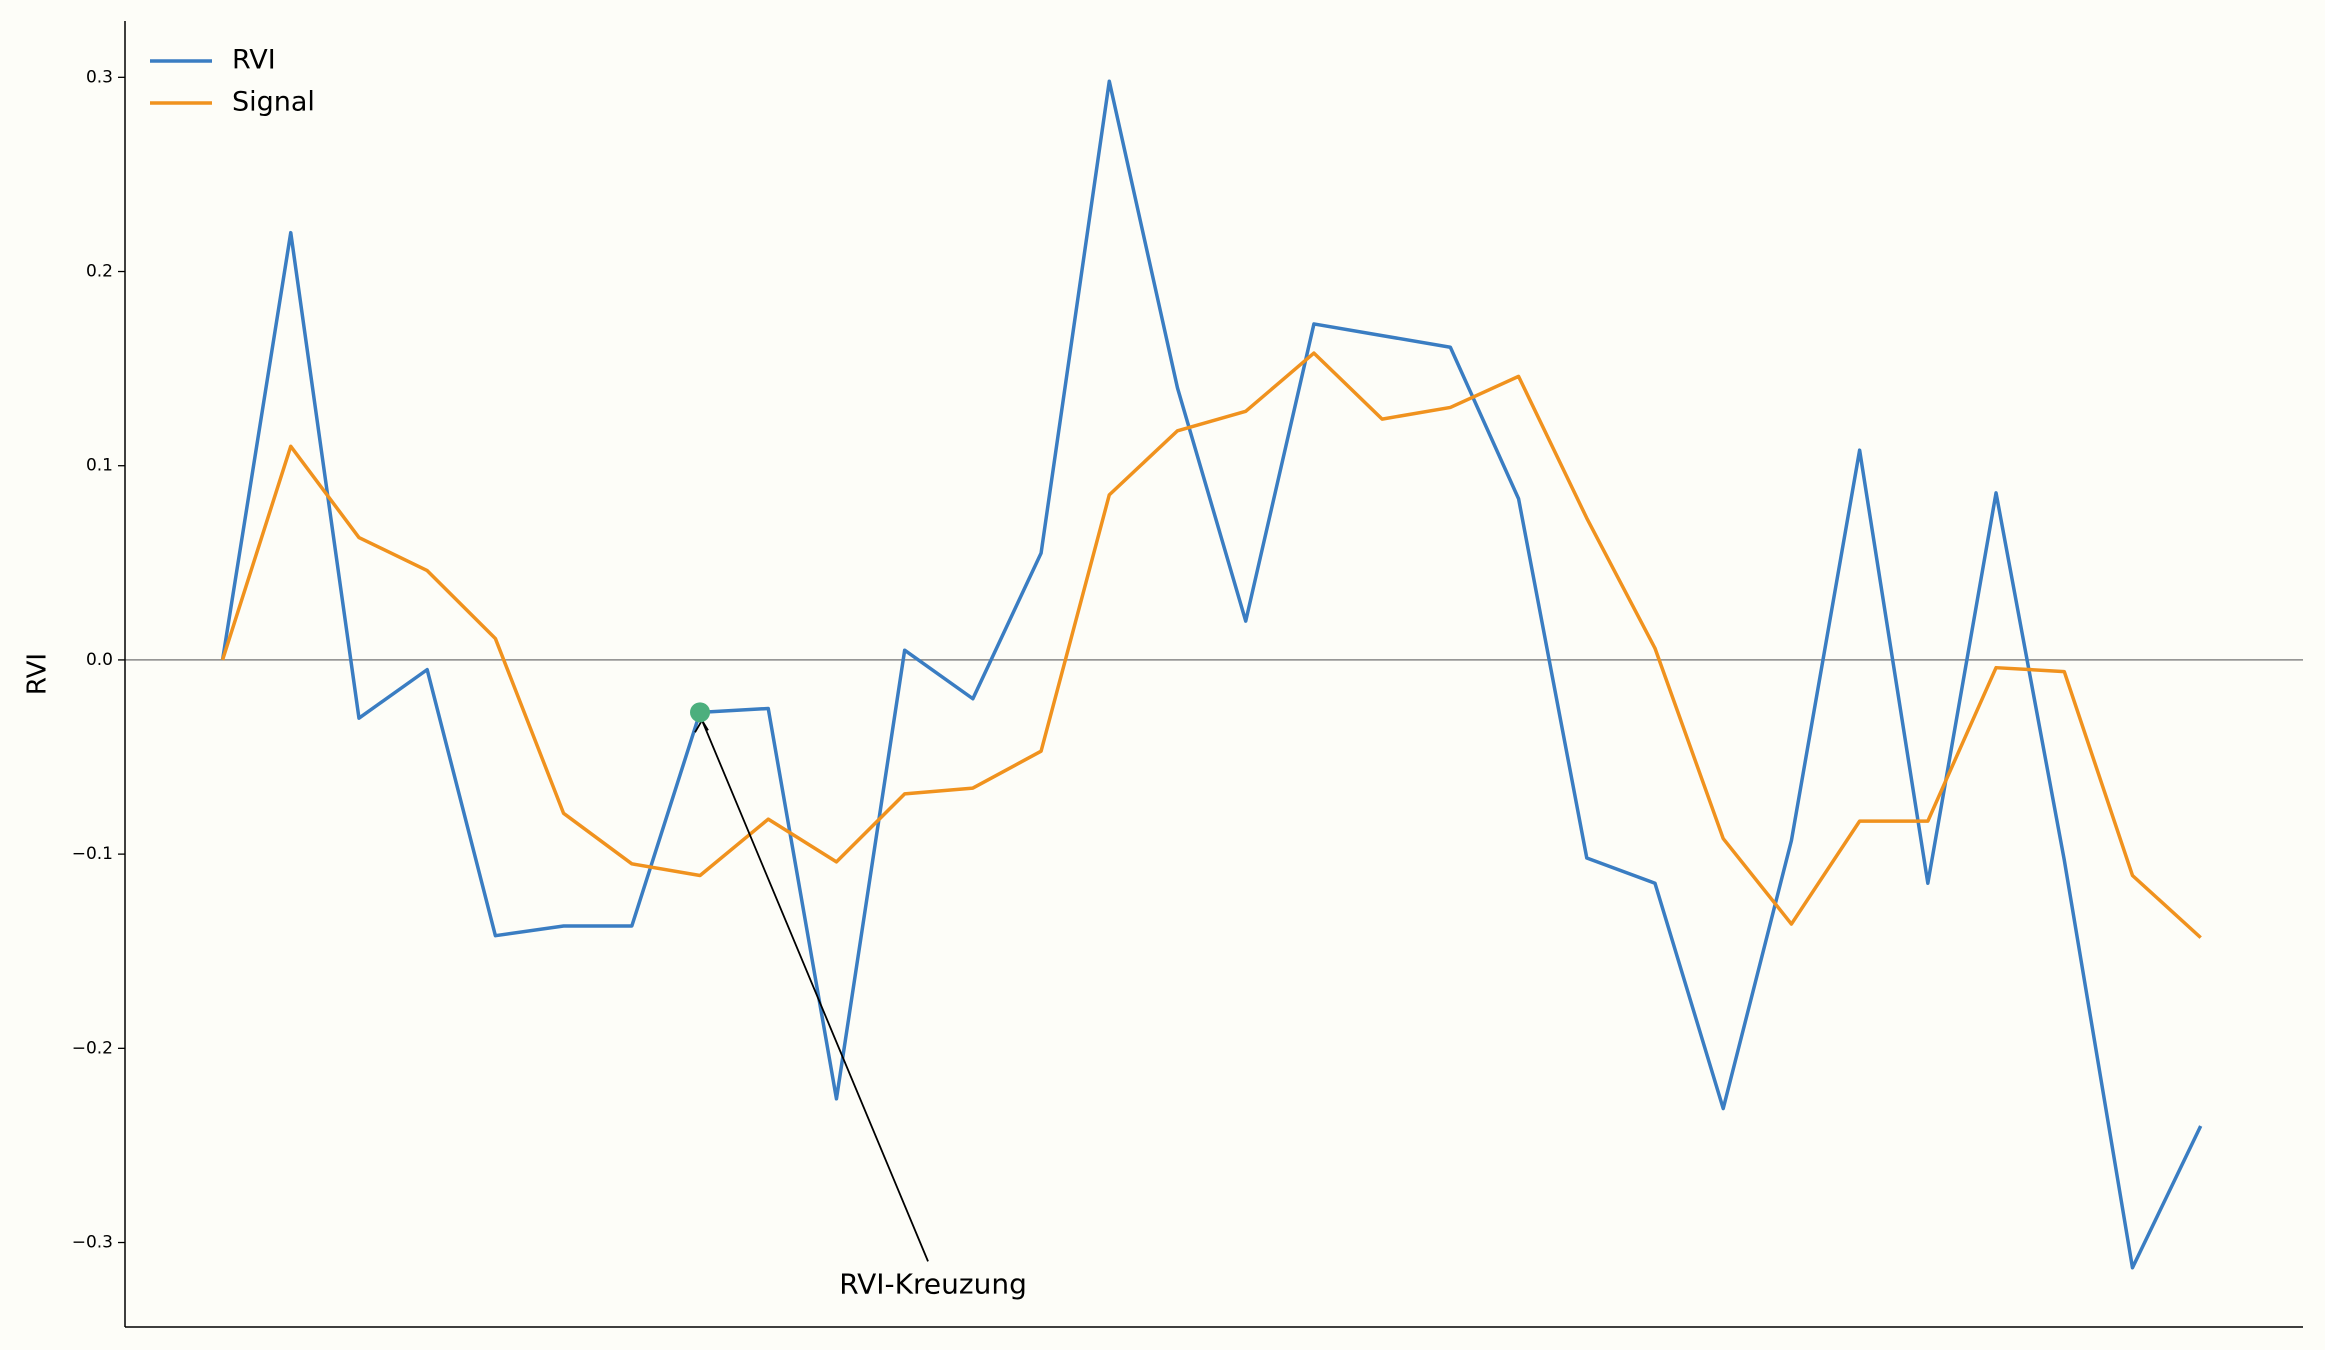 The height and width of the screenshot is (1350, 2325). I want to click on y-tick-label: 0.2, so click(99, 272).